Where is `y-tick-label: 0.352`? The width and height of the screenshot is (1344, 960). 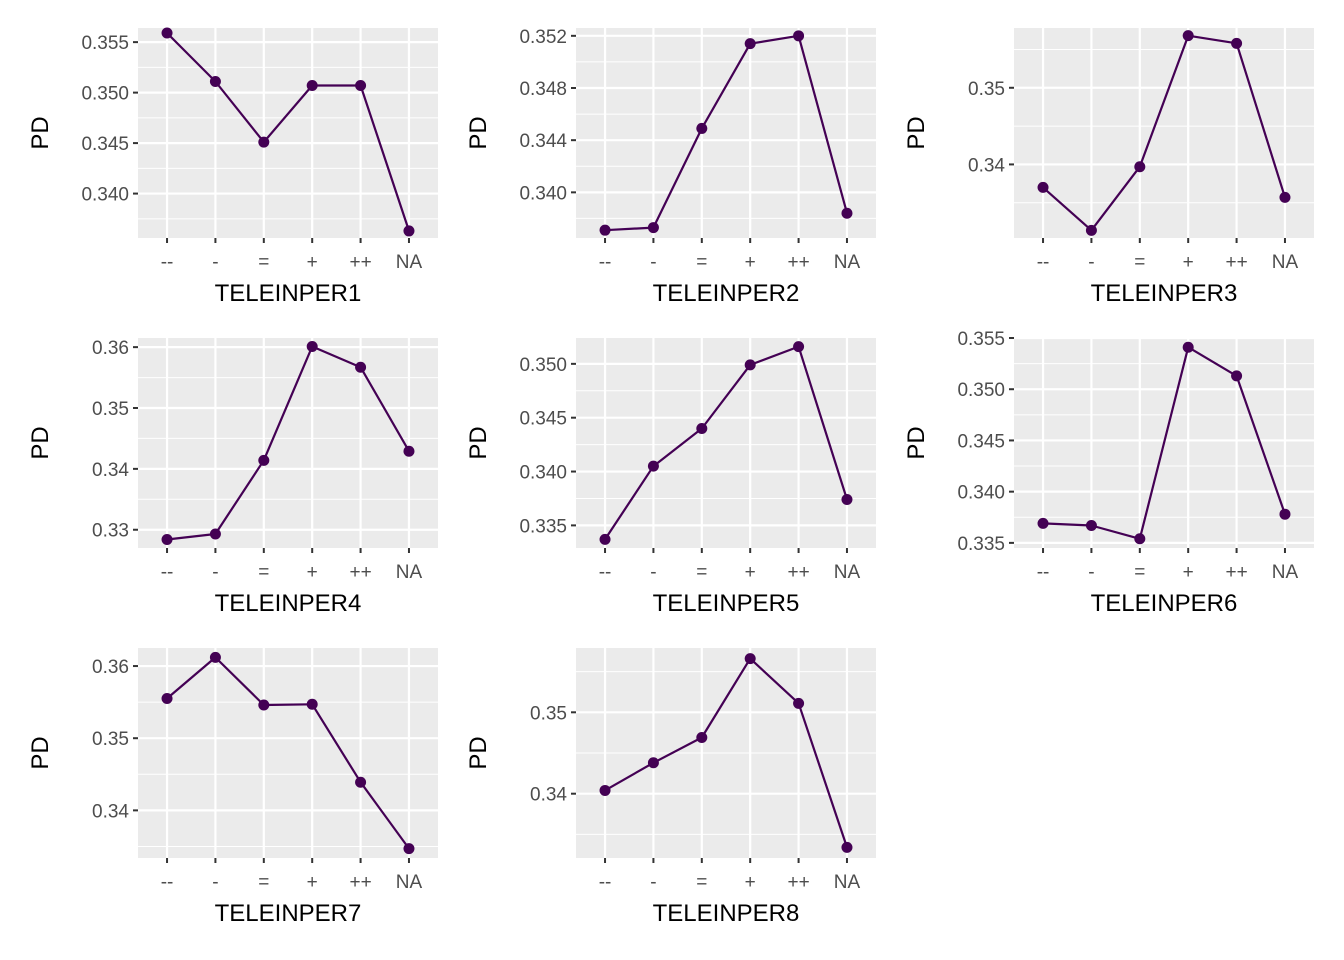
y-tick-label: 0.352 is located at coordinates (543, 37).